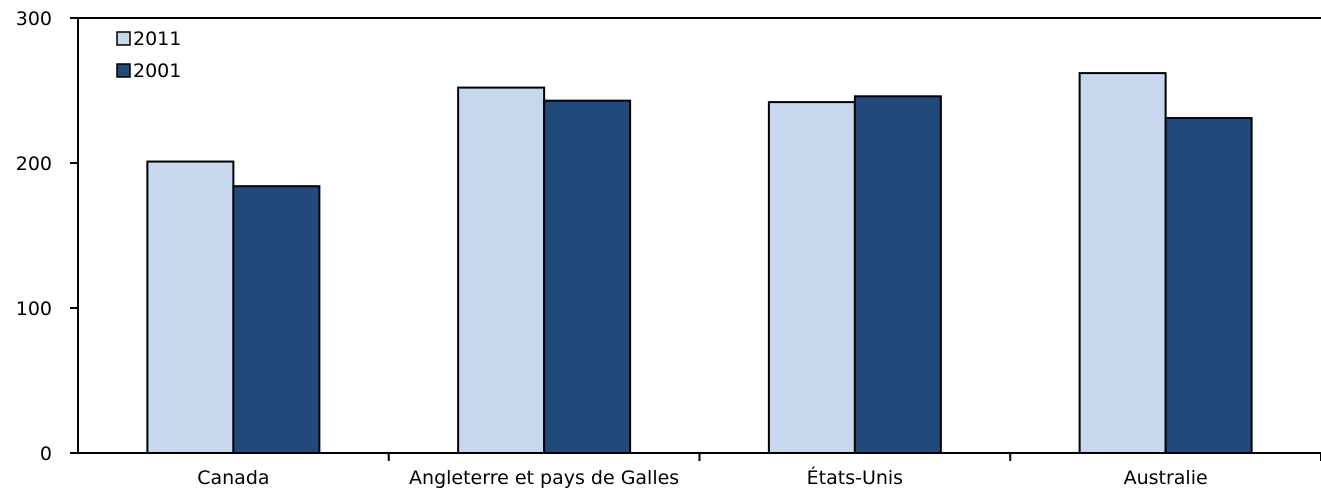 This screenshot has height=490, width=1321. Describe the element at coordinates (34, 164) in the screenshot. I see `y-tick-label: 200` at that location.